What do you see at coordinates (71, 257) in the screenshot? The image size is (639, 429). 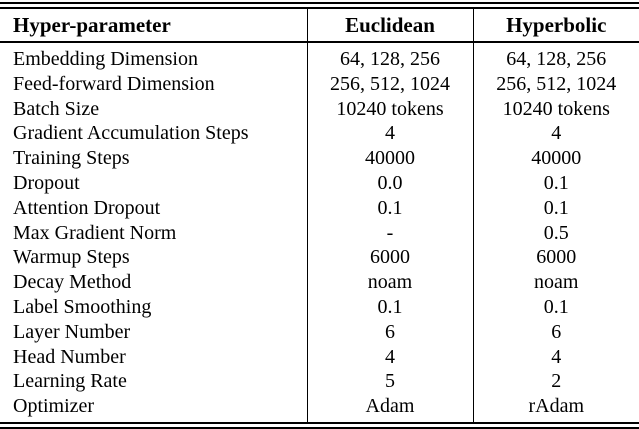 I see `param-name-cell: Warmup Steps` at bounding box center [71, 257].